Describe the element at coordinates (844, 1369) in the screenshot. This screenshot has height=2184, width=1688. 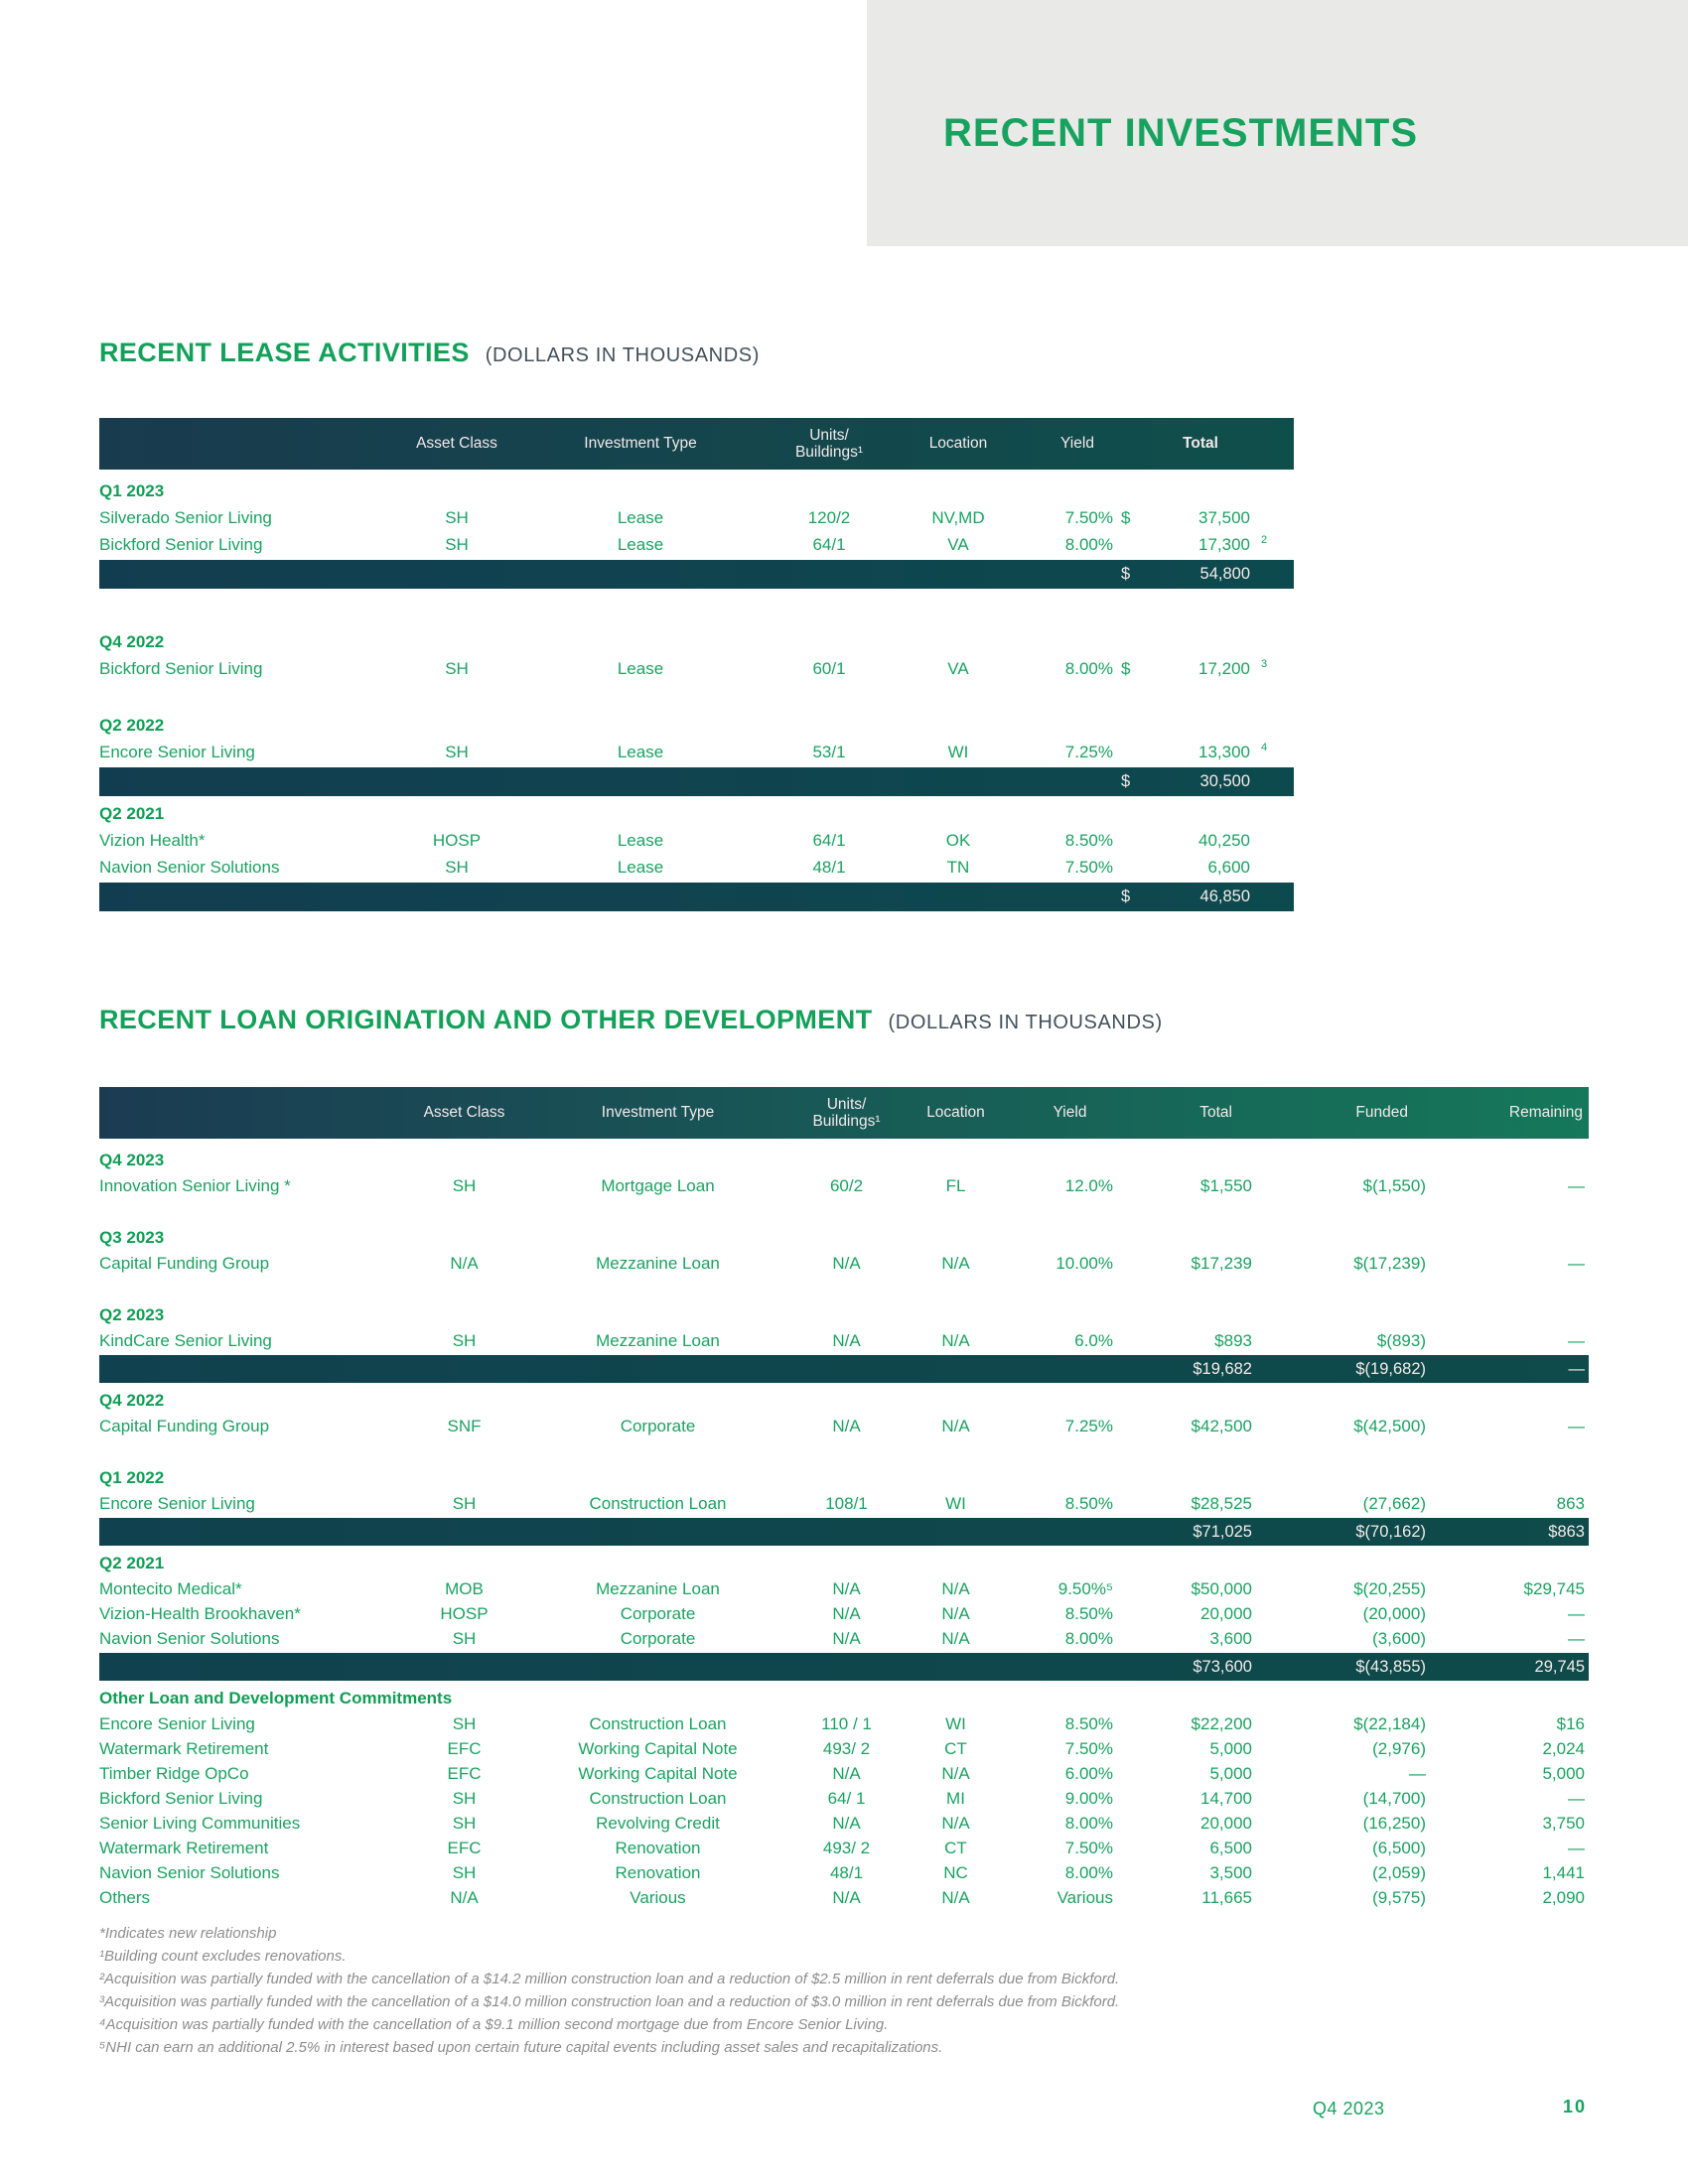
I see `subtotal-row: $19,682 $(19,682) —` at that location.